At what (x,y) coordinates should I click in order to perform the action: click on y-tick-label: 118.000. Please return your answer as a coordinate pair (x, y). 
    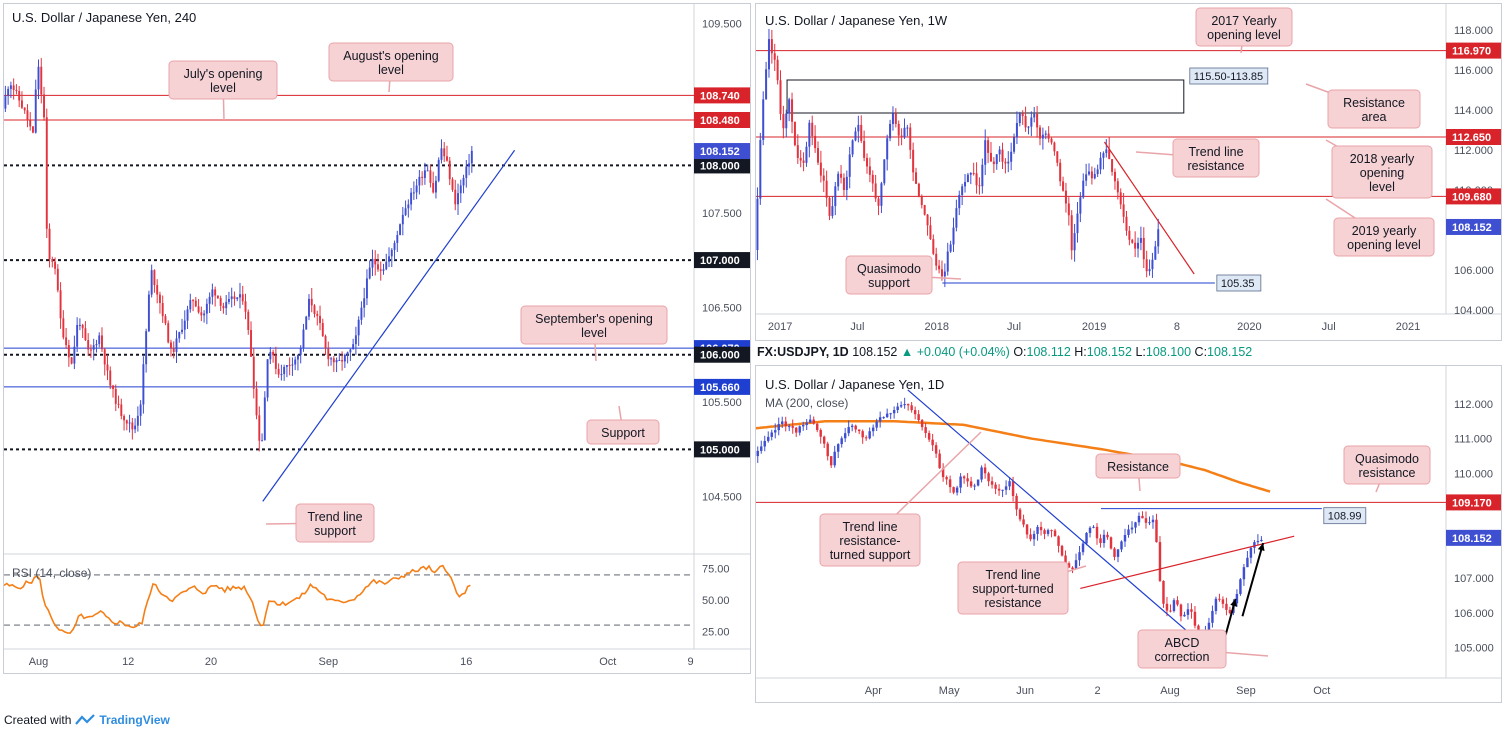
    Looking at the image, I should click on (1473, 31).